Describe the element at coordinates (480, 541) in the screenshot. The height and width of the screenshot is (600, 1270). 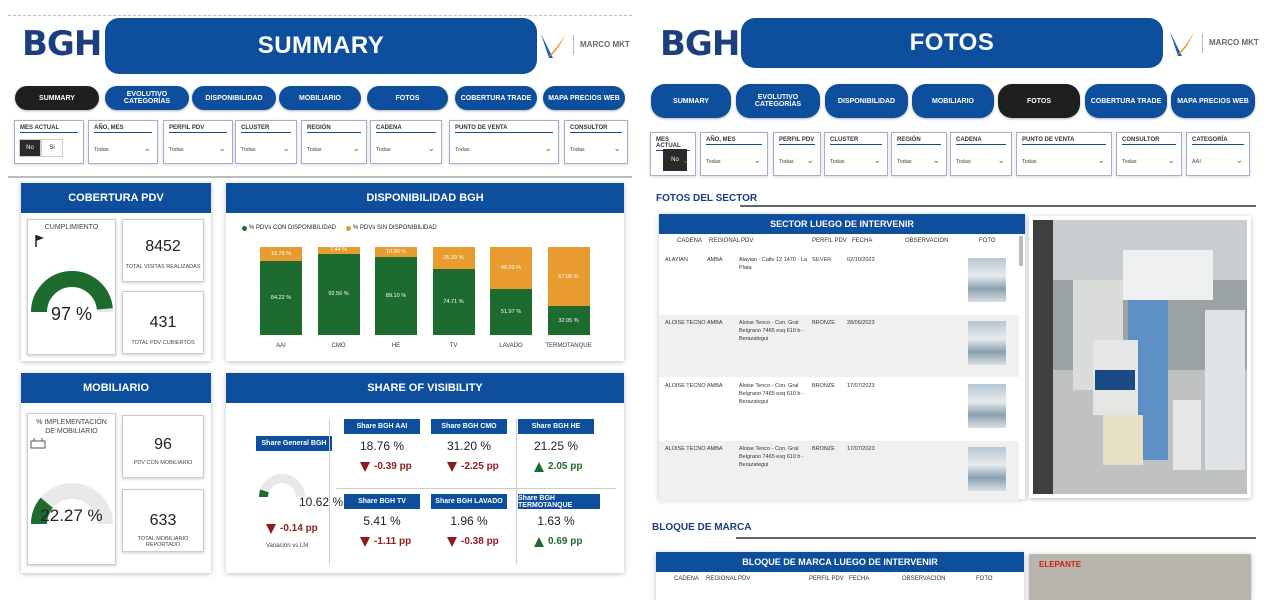
I see `sov-delta-value: -0.38 pp` at that location.